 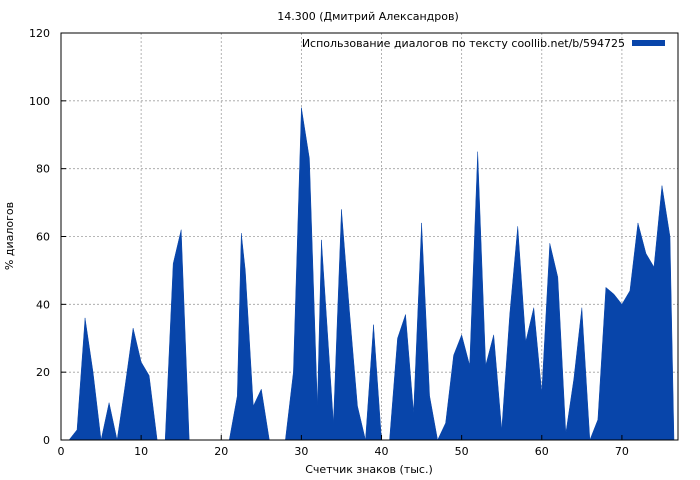 What do you see at coordinates (301, 451) in the screenshot?
I see `x-tick-label: 30` at bounding box center [301, 451].